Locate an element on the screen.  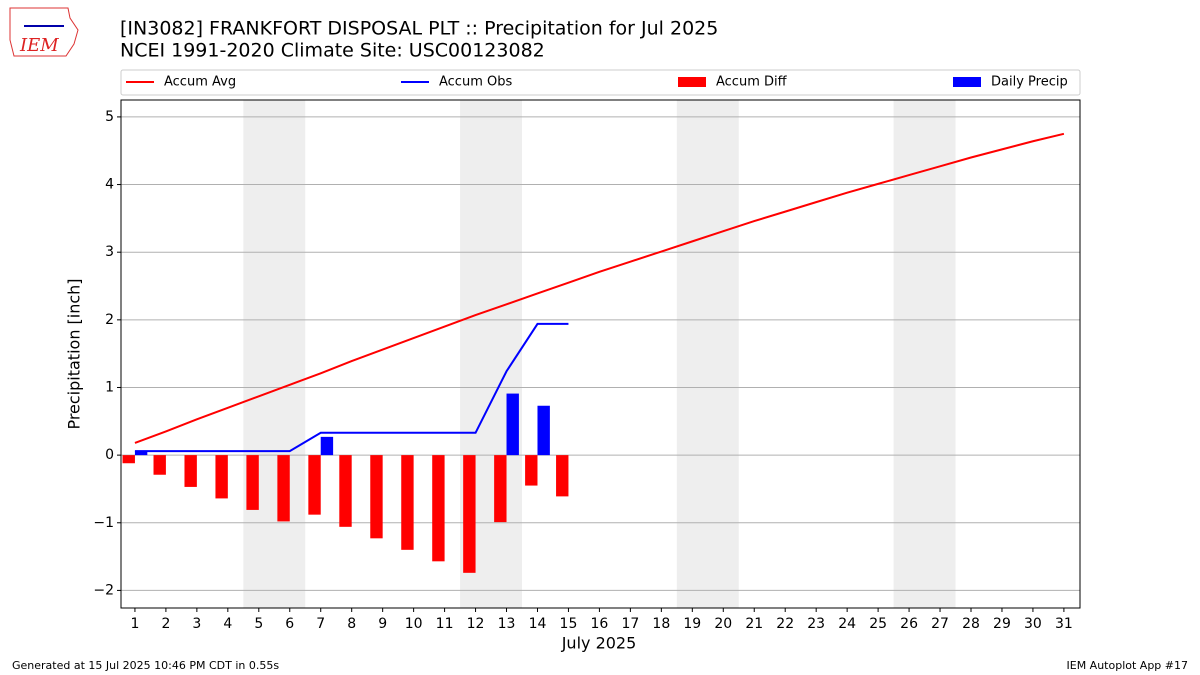
x-tick-label: 18 is located at coordinates (661, 624).